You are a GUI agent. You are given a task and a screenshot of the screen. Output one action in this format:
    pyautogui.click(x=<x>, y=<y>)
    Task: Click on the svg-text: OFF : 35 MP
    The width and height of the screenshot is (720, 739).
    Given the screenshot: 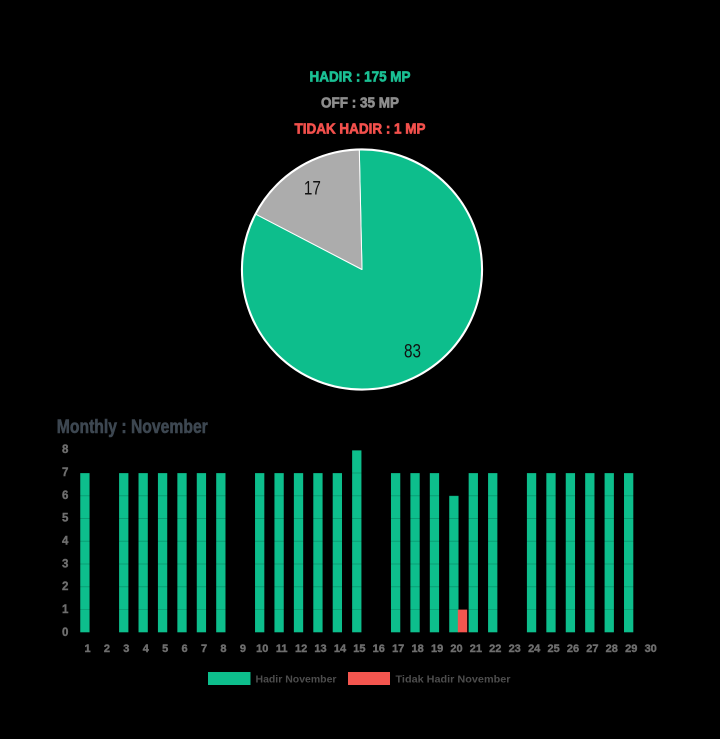 What is the action you would take?
    pyautogui.click(x=360, y=103)
    